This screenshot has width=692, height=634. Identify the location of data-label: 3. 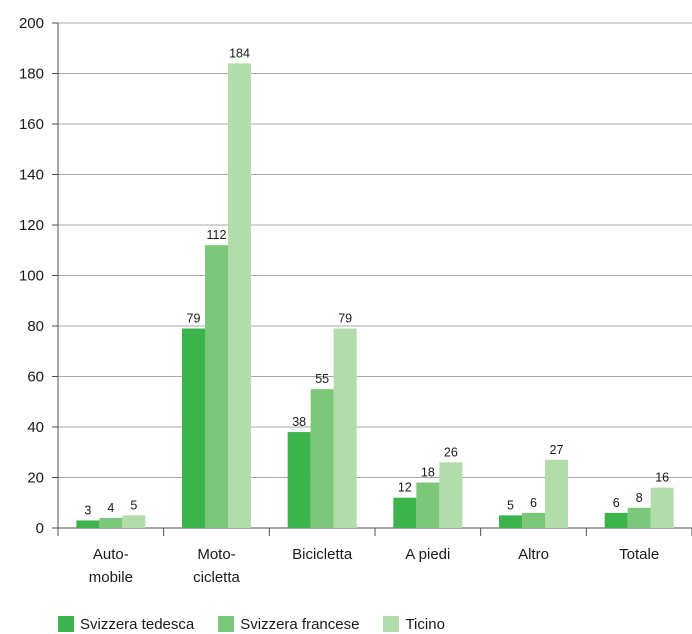
(87, 510).